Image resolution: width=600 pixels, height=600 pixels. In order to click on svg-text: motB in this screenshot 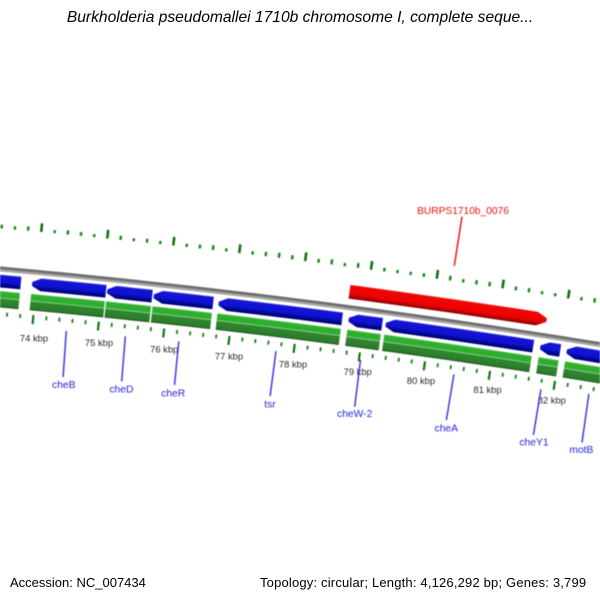, I will do `click(581, 450)`.